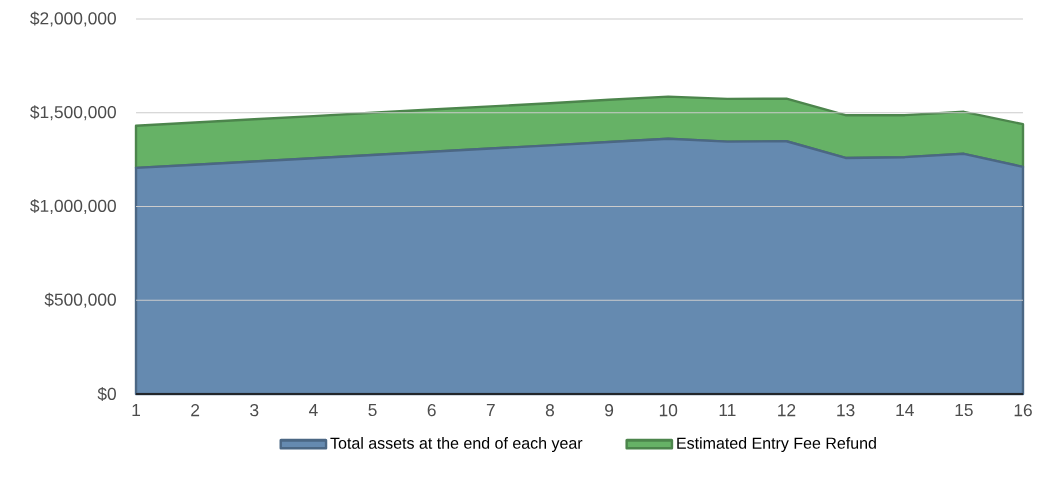 This screenshot has height=485, width=1038. I want to click on x-tick-label: 9, so click(609, 410).